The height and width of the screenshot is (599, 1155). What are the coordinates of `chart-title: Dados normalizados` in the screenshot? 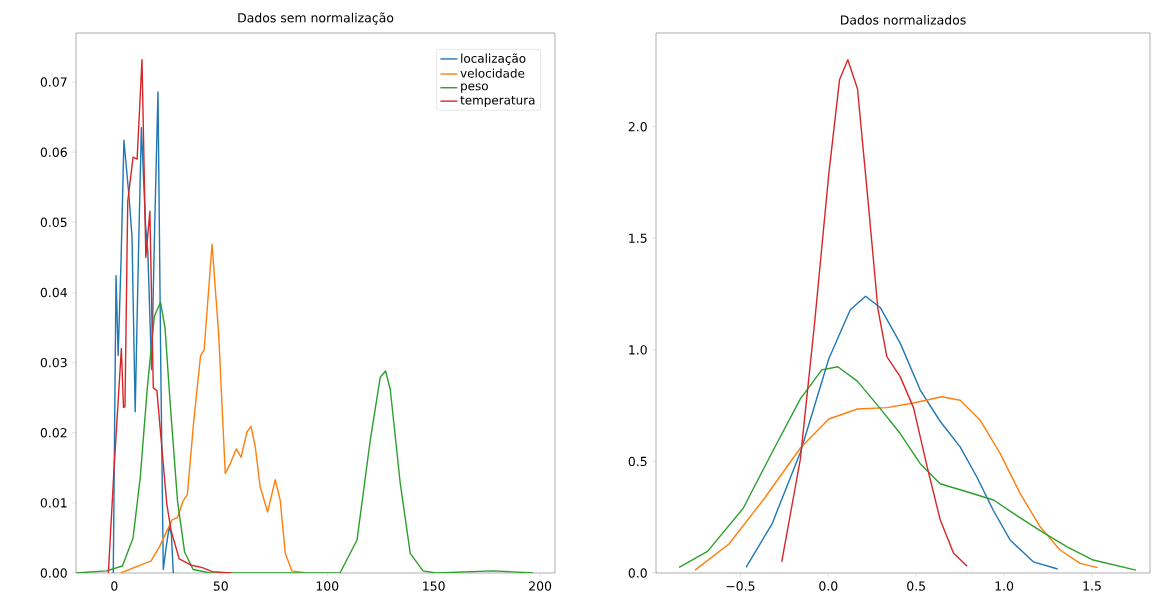 It's located at (903, 20).